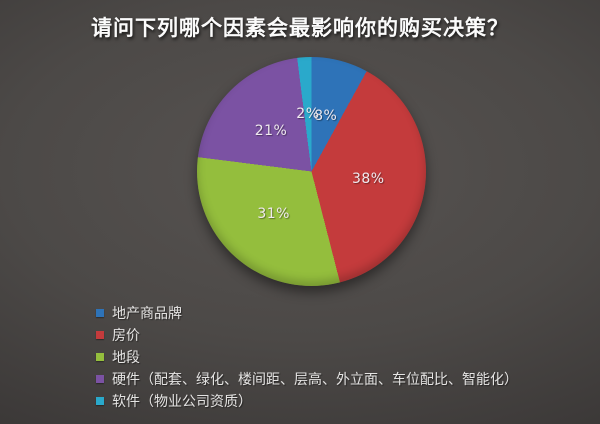 The height and width of the screenshot is (424, 600). Describe the element at coordinates (326, 116) in the screenshot. I see `pie-data-label: 8%` at that location.